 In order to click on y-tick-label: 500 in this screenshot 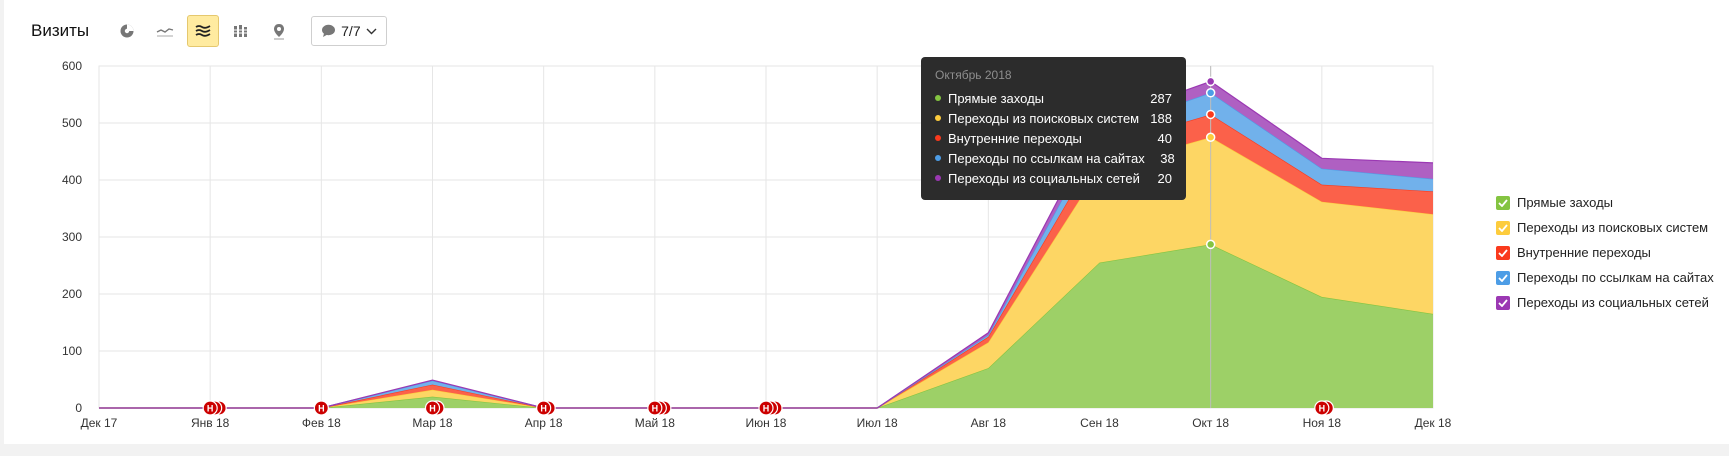, I will do `click(72, 123)`.